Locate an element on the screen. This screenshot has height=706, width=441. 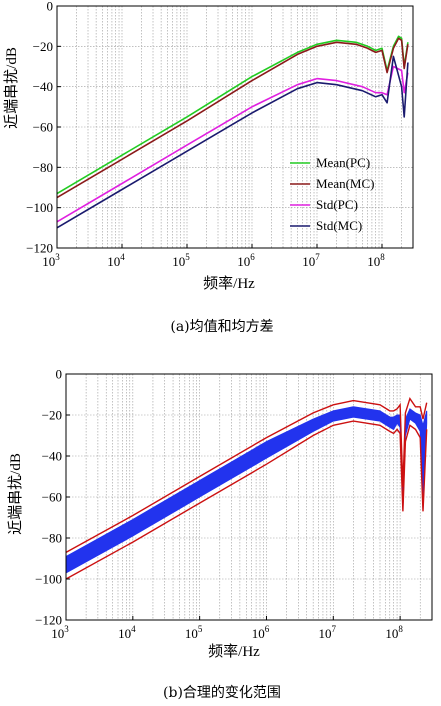
chart-b-ylabel: 近端串扰/dB is located at coordinates (15, 494).